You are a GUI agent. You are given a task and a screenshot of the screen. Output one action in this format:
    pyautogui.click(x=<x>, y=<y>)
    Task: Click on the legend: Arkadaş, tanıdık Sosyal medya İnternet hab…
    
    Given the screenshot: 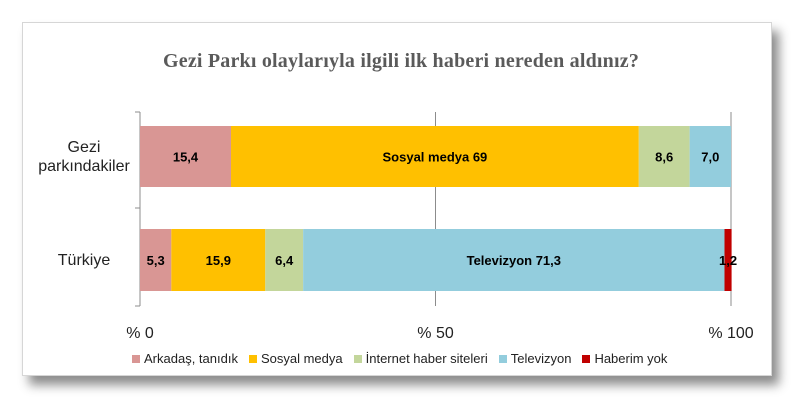 What is the action you would take?
    pyautogui.click(x=399, y=358)
    